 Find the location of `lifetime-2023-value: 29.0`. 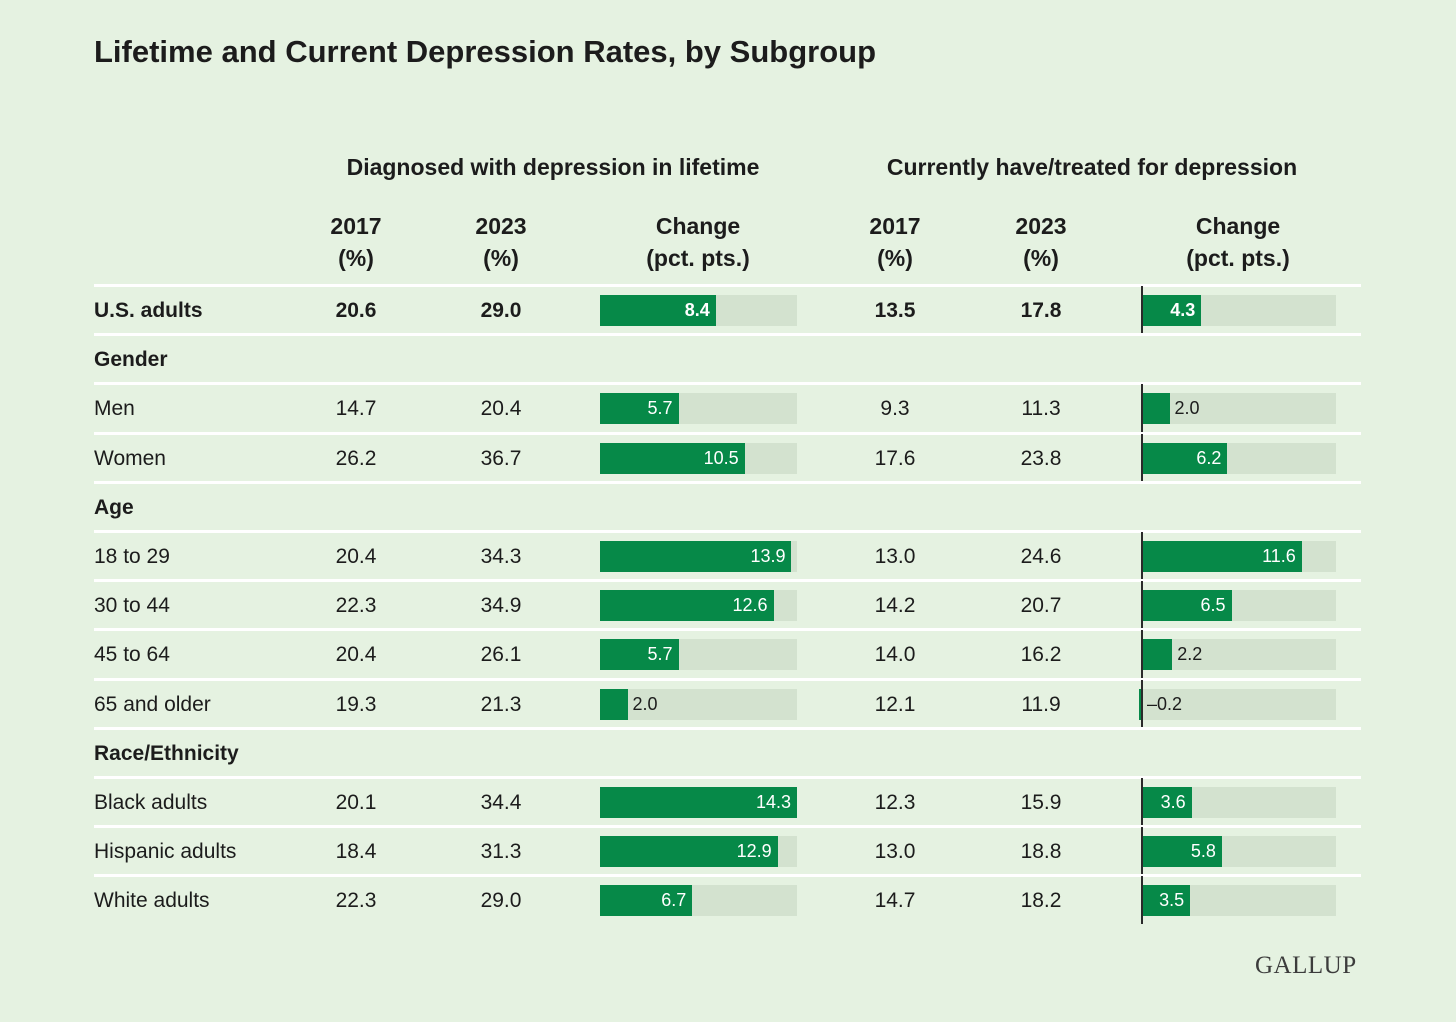

lifetime-2023-value: 29.0 is located at coordinates (501, 310).